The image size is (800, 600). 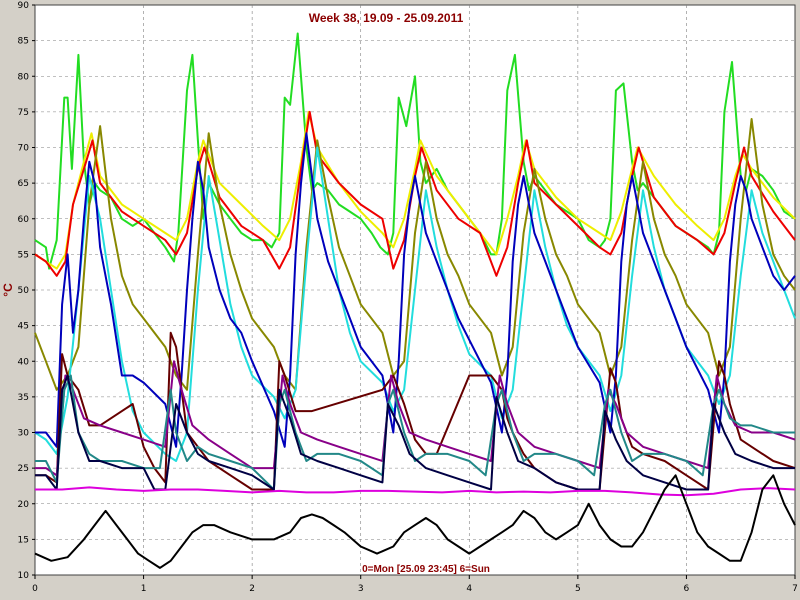 What do you see at coordinates (24, 220) in the screenshot?
I see `y-tick-label-10: 60` at bounding box center [24, 220].